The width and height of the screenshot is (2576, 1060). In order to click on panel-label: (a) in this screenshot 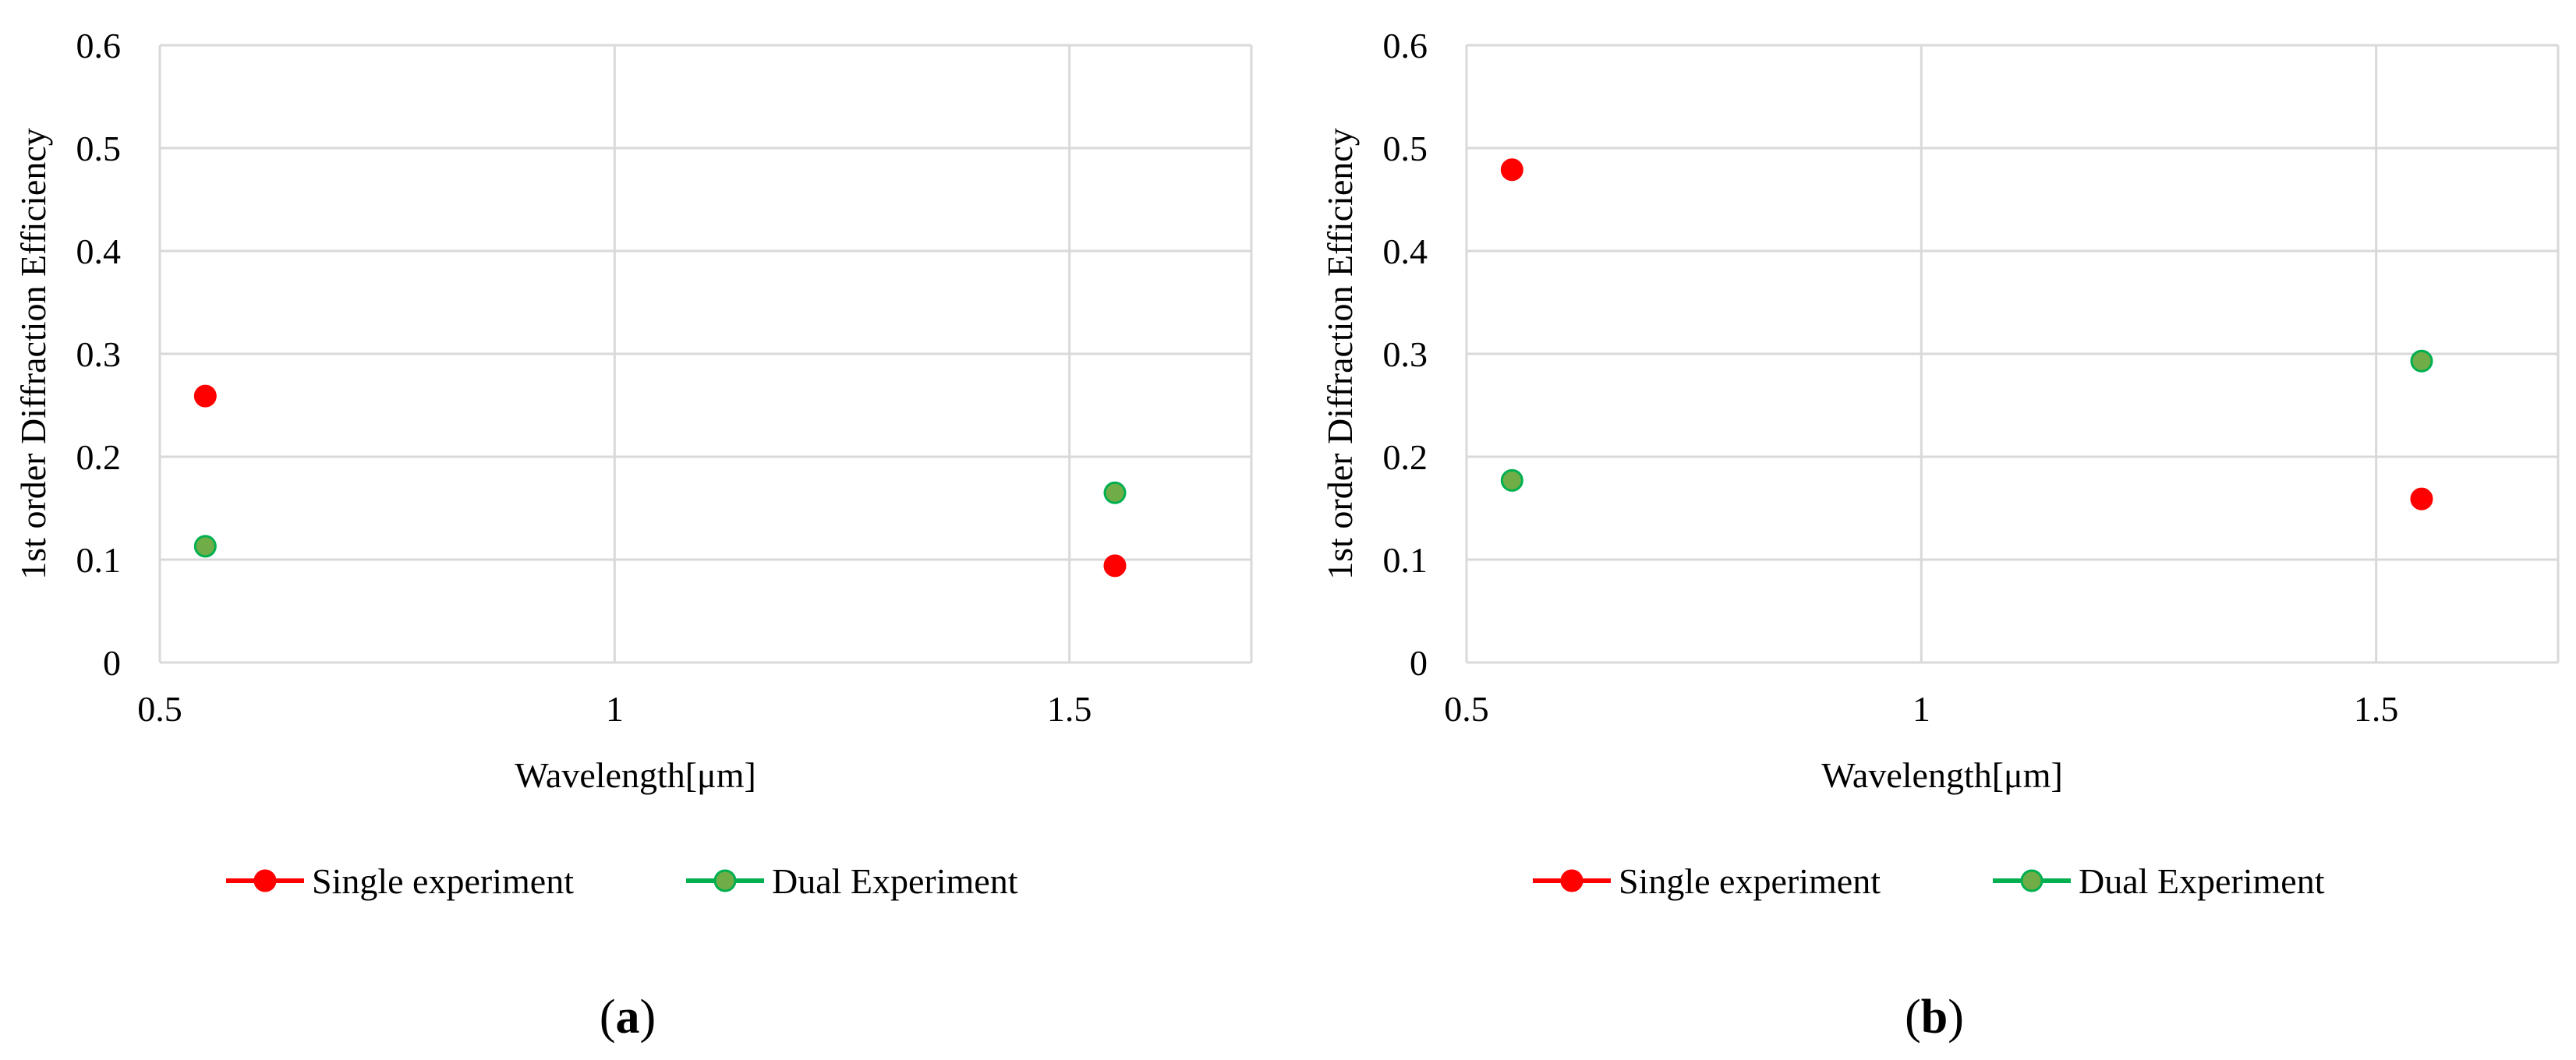, I will do `click(628, 1017)`.